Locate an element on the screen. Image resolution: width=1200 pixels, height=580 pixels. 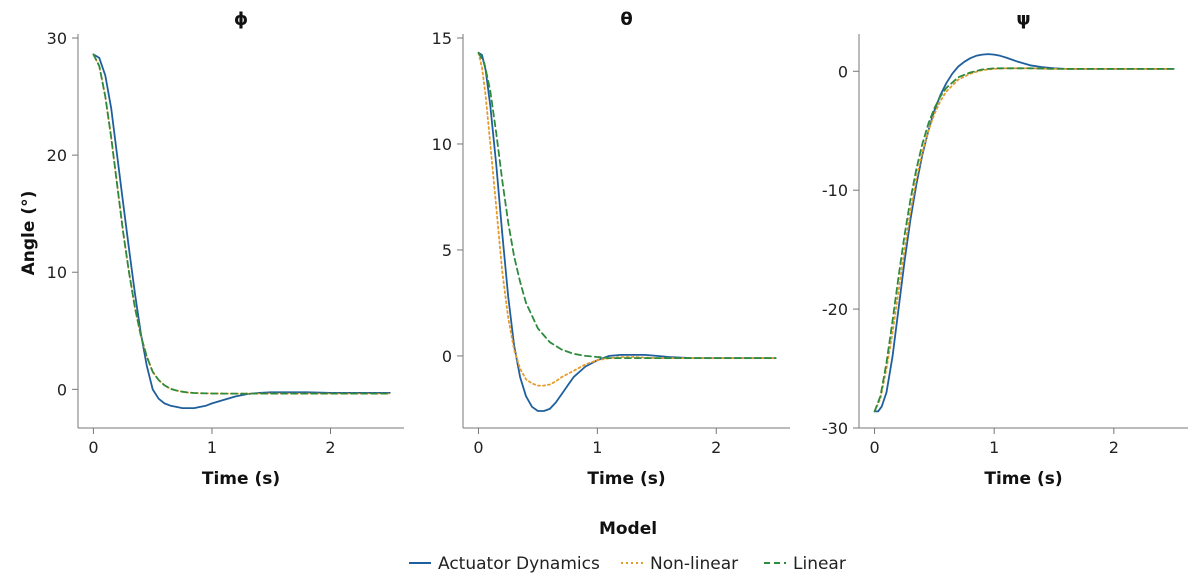
y-tick-label: -30 is located at coordinates (835, 428).